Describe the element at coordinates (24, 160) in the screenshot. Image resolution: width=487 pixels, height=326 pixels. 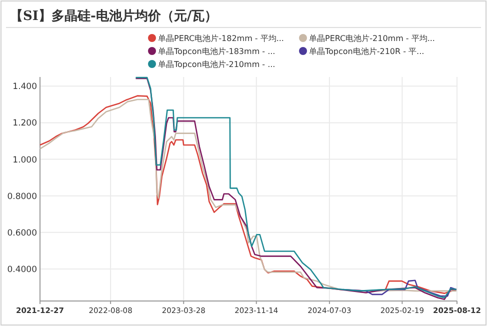
I see `ytick: 1.000` at that location.